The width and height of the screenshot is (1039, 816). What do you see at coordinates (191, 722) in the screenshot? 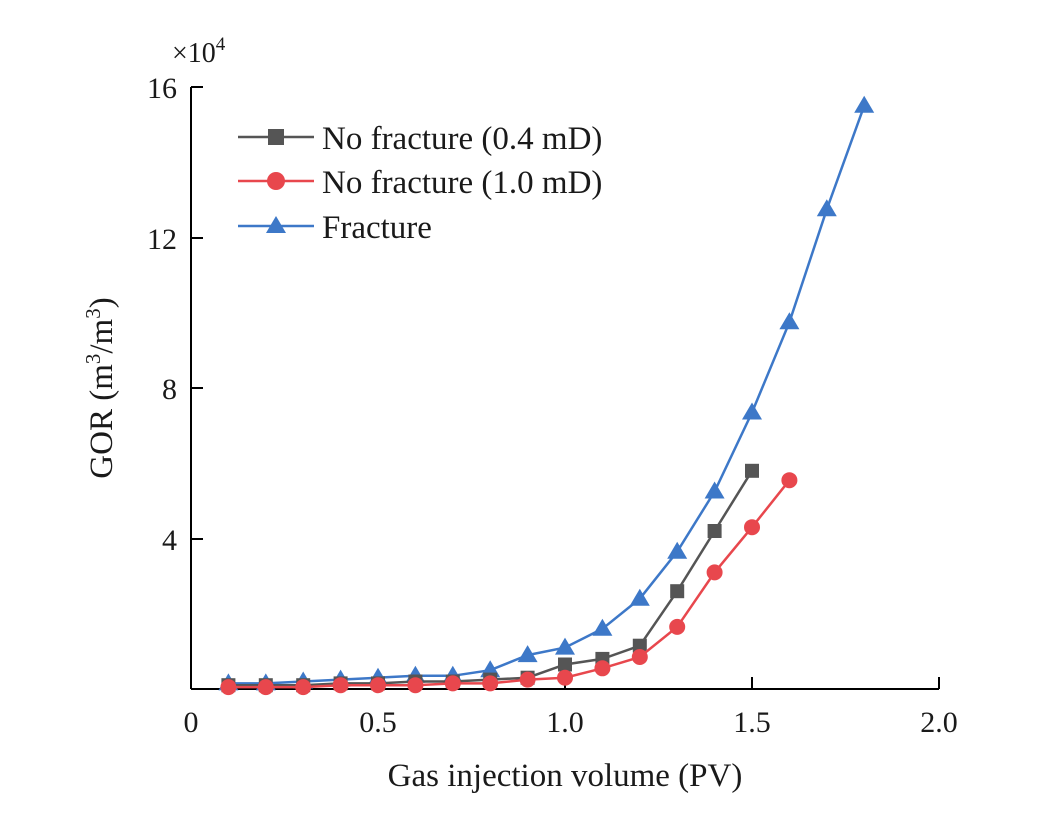
I see `x-tick-label: 0` at bounding box center [191, 722].